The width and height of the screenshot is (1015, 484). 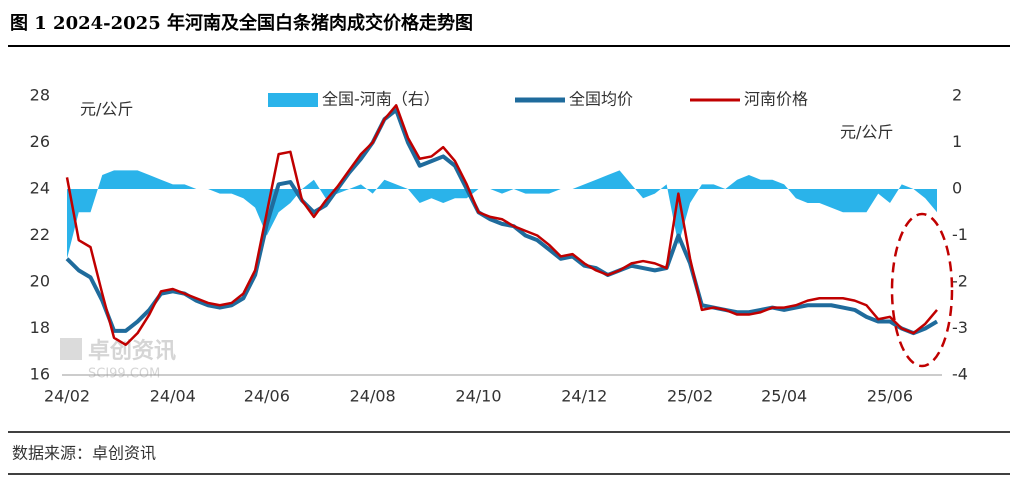 I want to click on y2-tick-label: -2, so click(x=960, y=281).